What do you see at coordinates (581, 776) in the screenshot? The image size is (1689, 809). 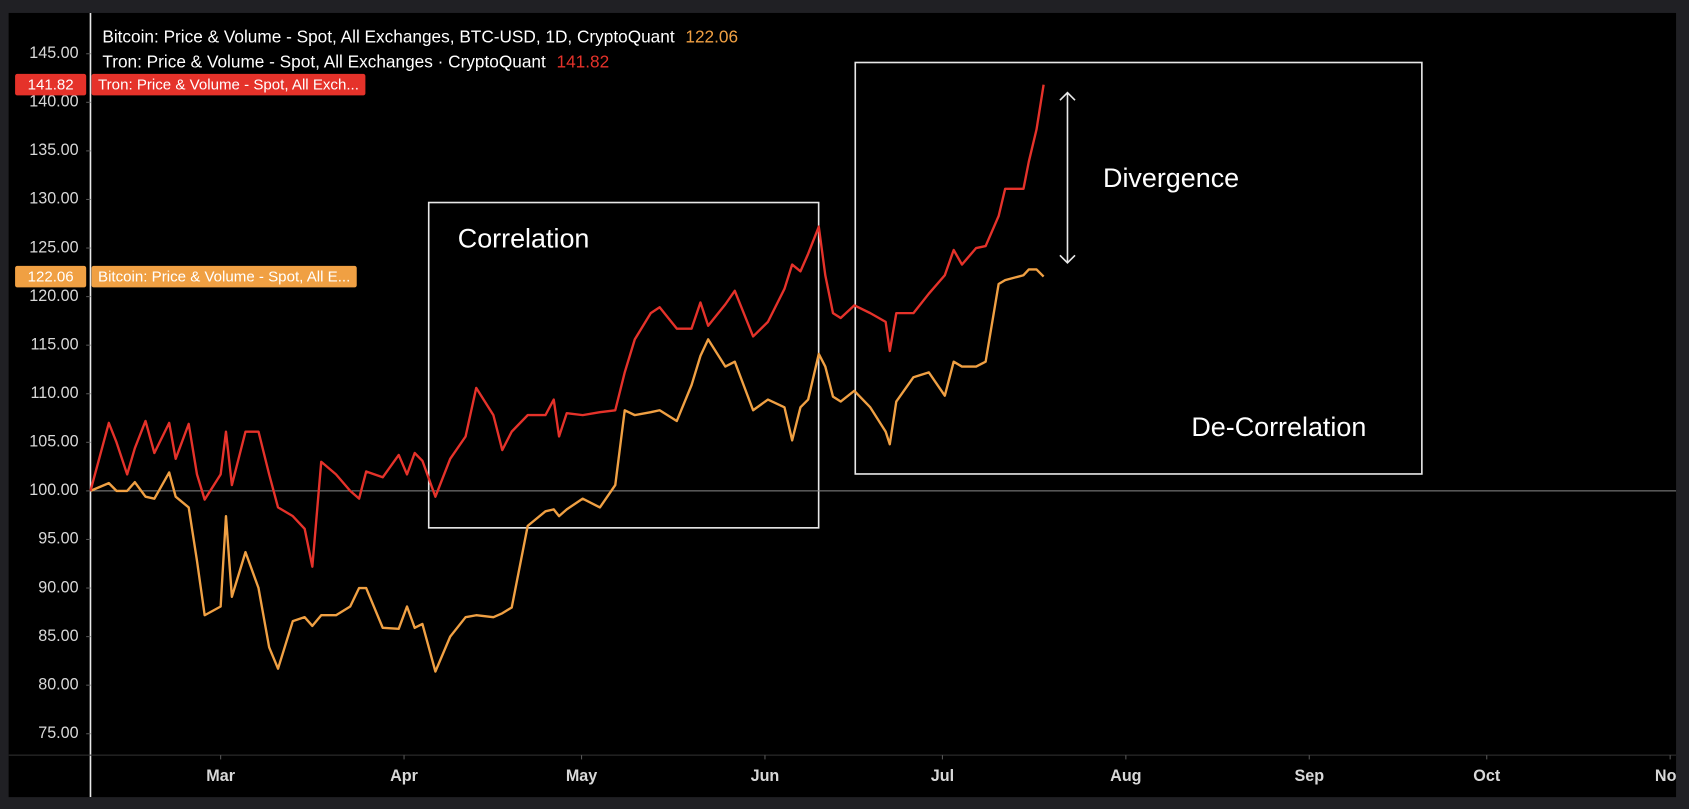 I see `x-tick-label: May` at bounding box center [581, 776].